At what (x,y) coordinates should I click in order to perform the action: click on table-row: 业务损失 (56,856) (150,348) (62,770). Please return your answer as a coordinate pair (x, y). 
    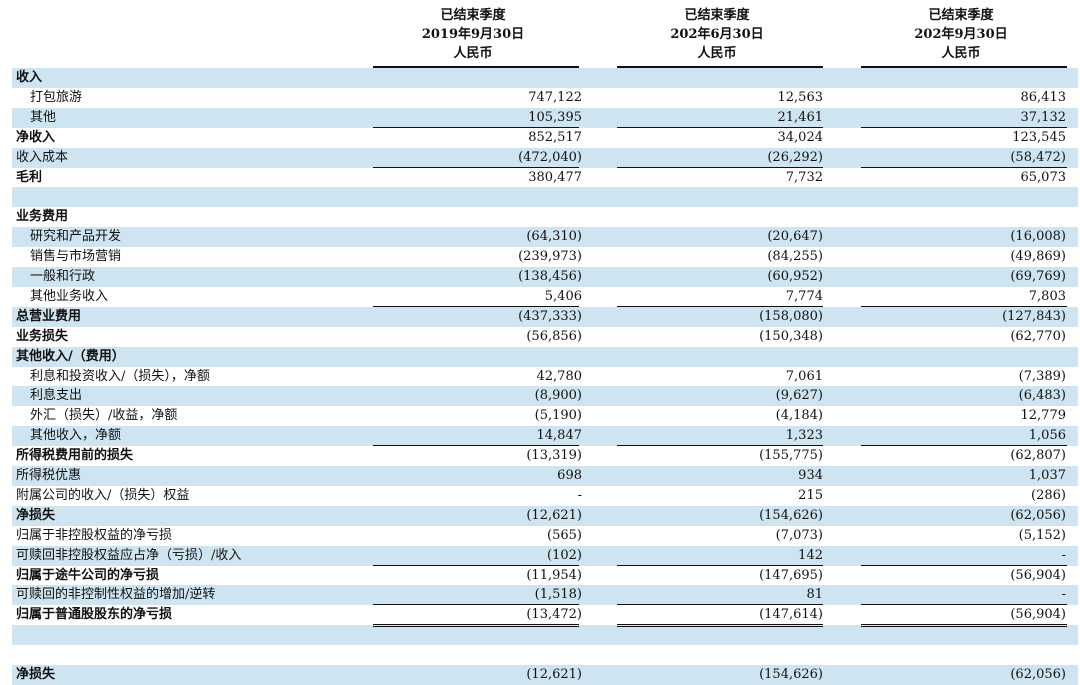
    Looking at the image, I should click on (545, 337).